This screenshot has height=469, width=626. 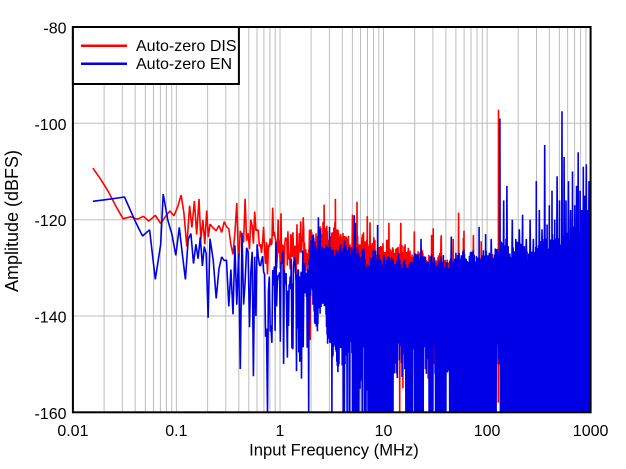 What do you see at coordinates (176, 431) in the screenshot?
I see `svg-text: 0.1` at bounding box center [176, 431].